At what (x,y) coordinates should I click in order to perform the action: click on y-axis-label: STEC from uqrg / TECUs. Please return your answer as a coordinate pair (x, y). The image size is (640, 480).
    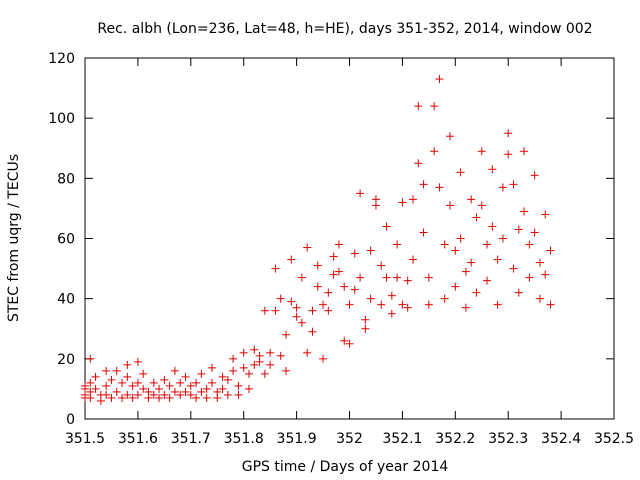
    Looking at the image, I should click on (14, 238).